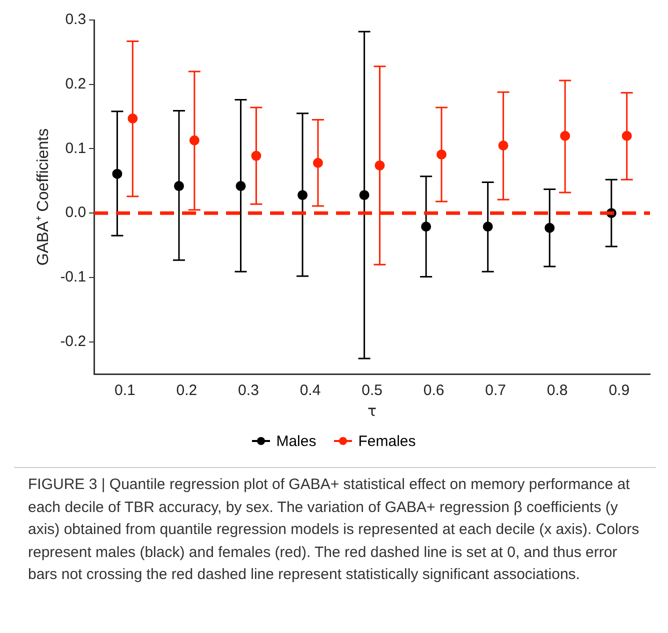  I want to click on x-tick-label: 0.7, so click(495, 391).